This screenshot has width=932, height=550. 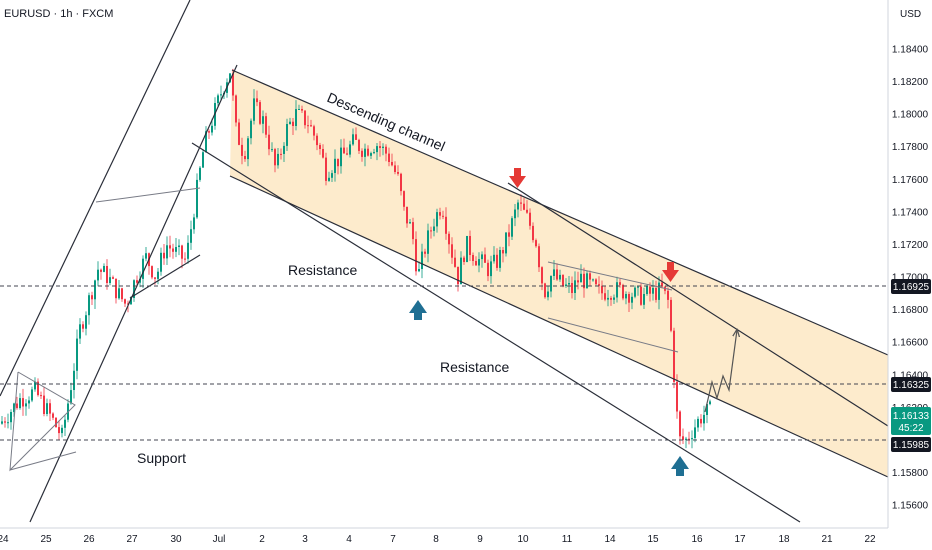 I want to click on left-triangle, so click(x=42, y=421).